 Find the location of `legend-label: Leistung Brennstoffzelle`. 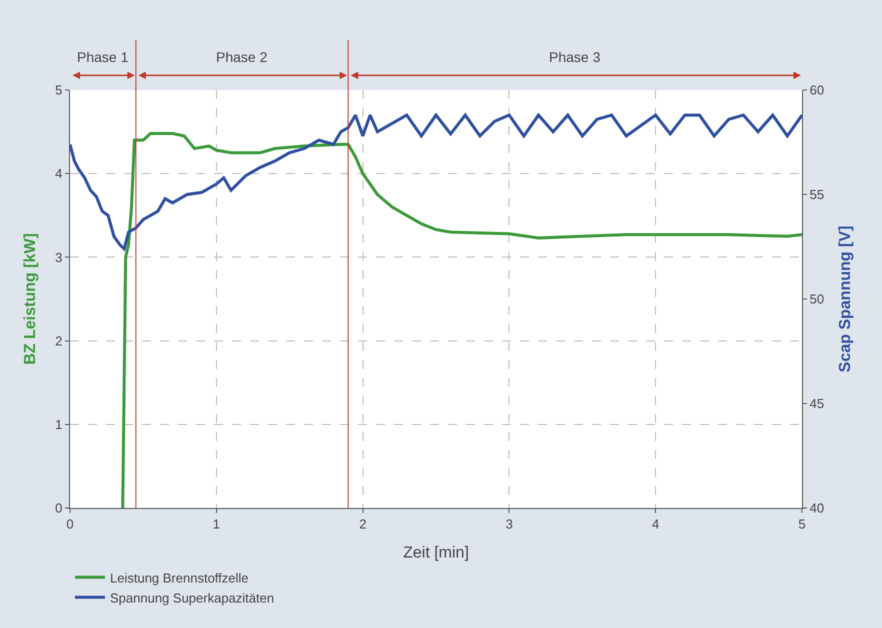

legend-label: Leistung Brennstoffzelle is located at coordinates (179, 578).